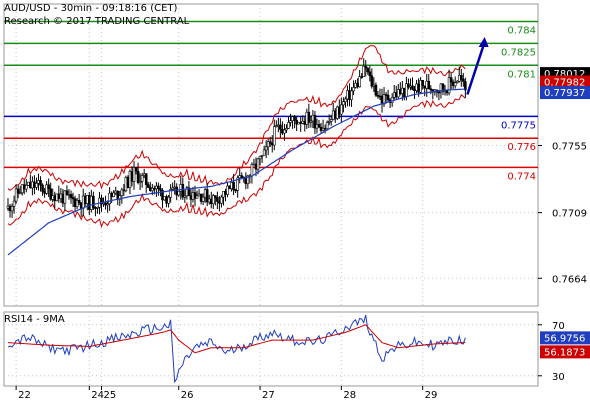 This screenshot has width=590, height=404. I want to click on research-credit: Research © 2017 TRADING CENTRAL, so click(97, 21).